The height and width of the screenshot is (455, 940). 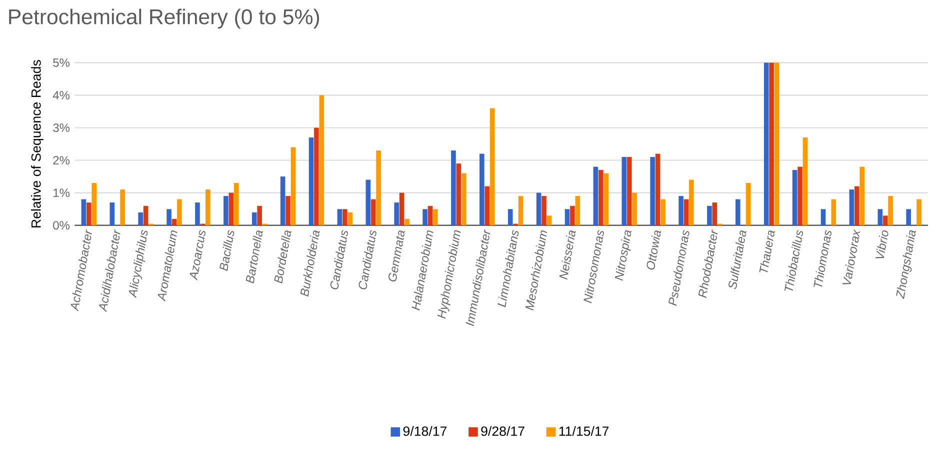 What do you see at coordinates (283, 257) in the screenshot?
I see `x-tick-label: Bordetella` at bounding box center [283, 257].